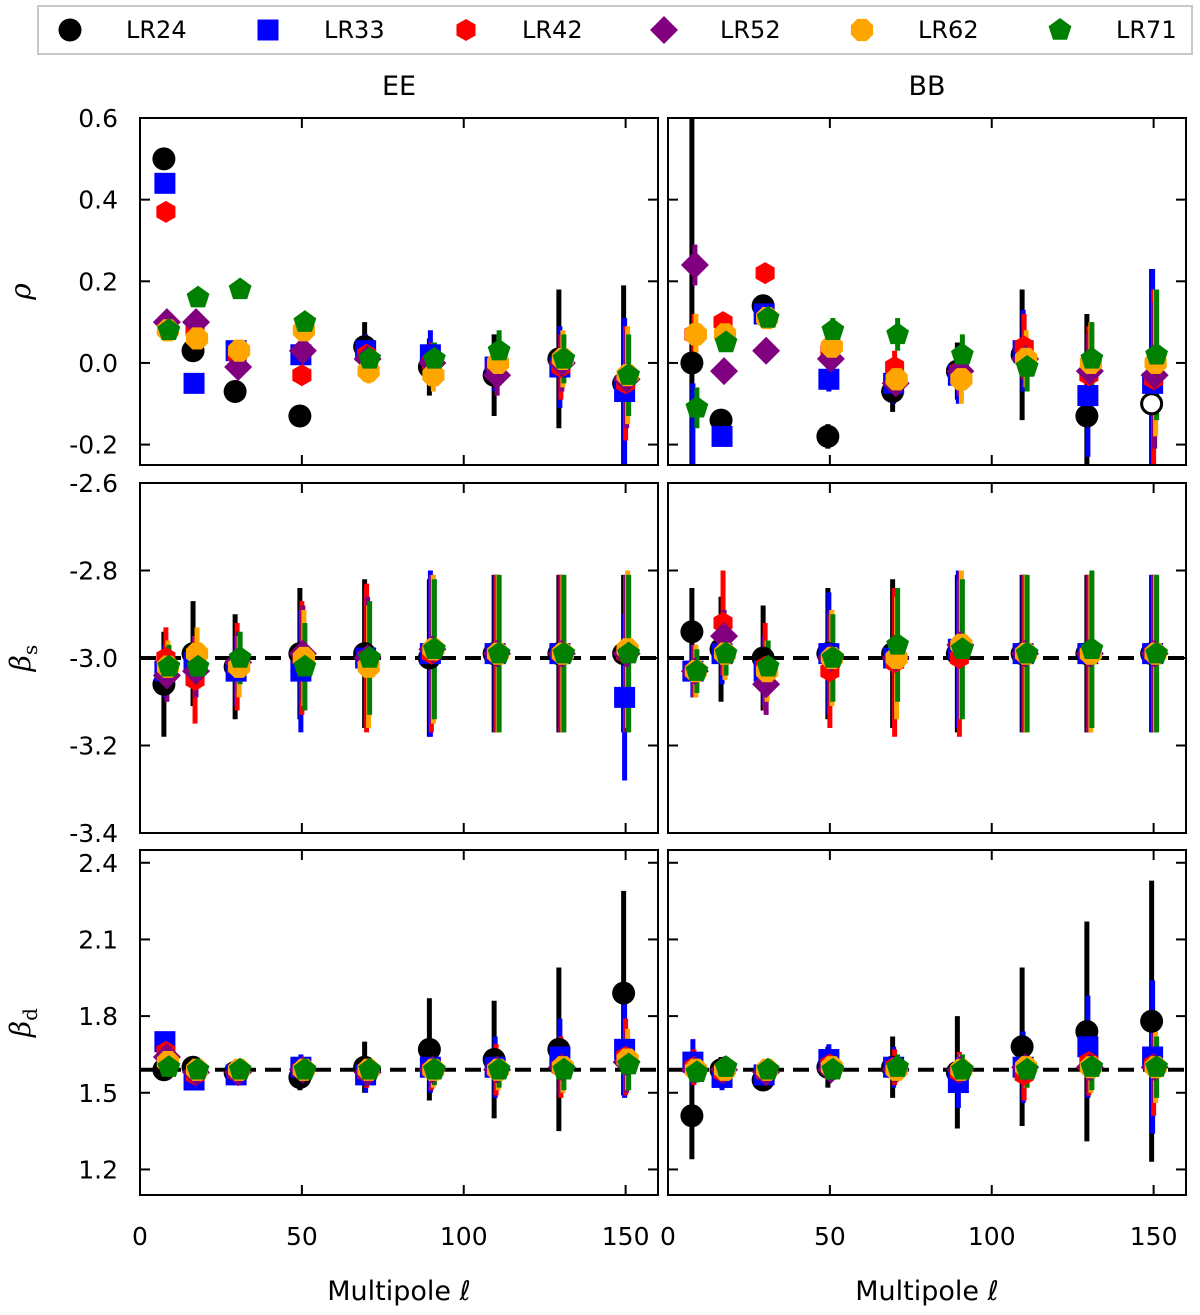  What do you see at coordinates (552, 30) in the screenshot?
I see `legend-label: LR42` at bounding box center [552, 30].